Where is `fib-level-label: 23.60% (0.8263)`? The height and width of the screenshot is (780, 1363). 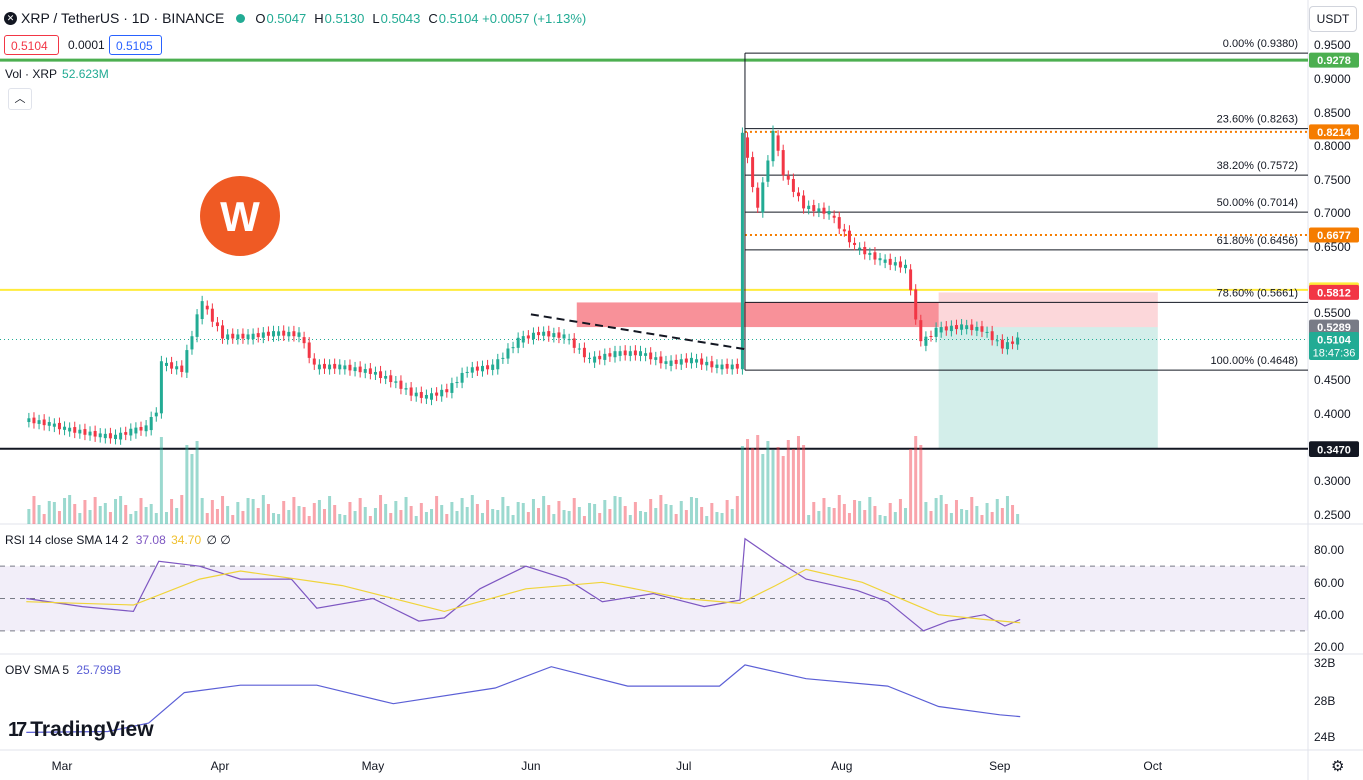
fib-level-label: 23.60% (0.8263) is located at coordinates (1257, 120).